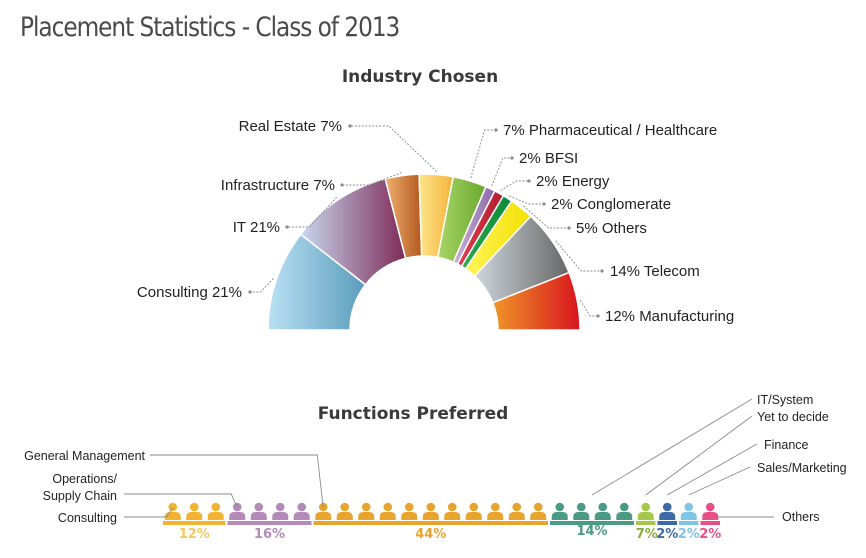 Image resolution: width=866 pixels, height=558 pixels. I want to click on pie-label-5-others: 5% Others, so click(611, 228).